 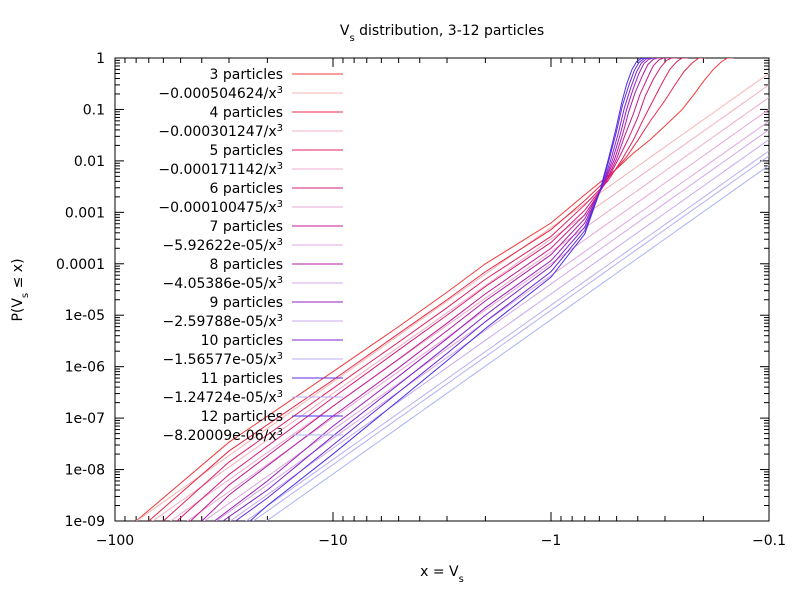 I want to click on legend-label: 9 particles, so click(x=246, y=303).